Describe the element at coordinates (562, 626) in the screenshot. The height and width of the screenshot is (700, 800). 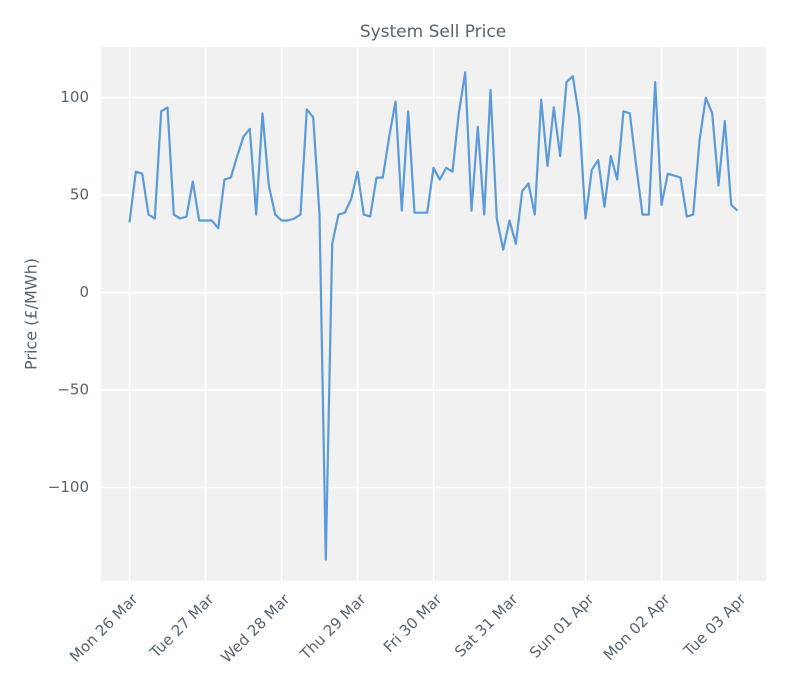
I see `x-tick-label: Sun 01 Apr` at that location.